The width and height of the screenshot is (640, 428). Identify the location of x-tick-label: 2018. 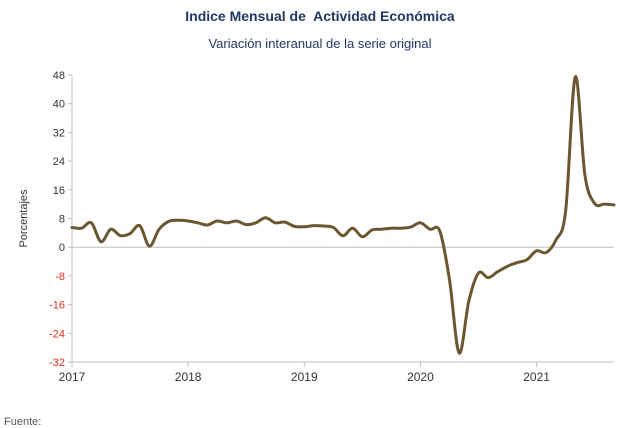
(188, 377).